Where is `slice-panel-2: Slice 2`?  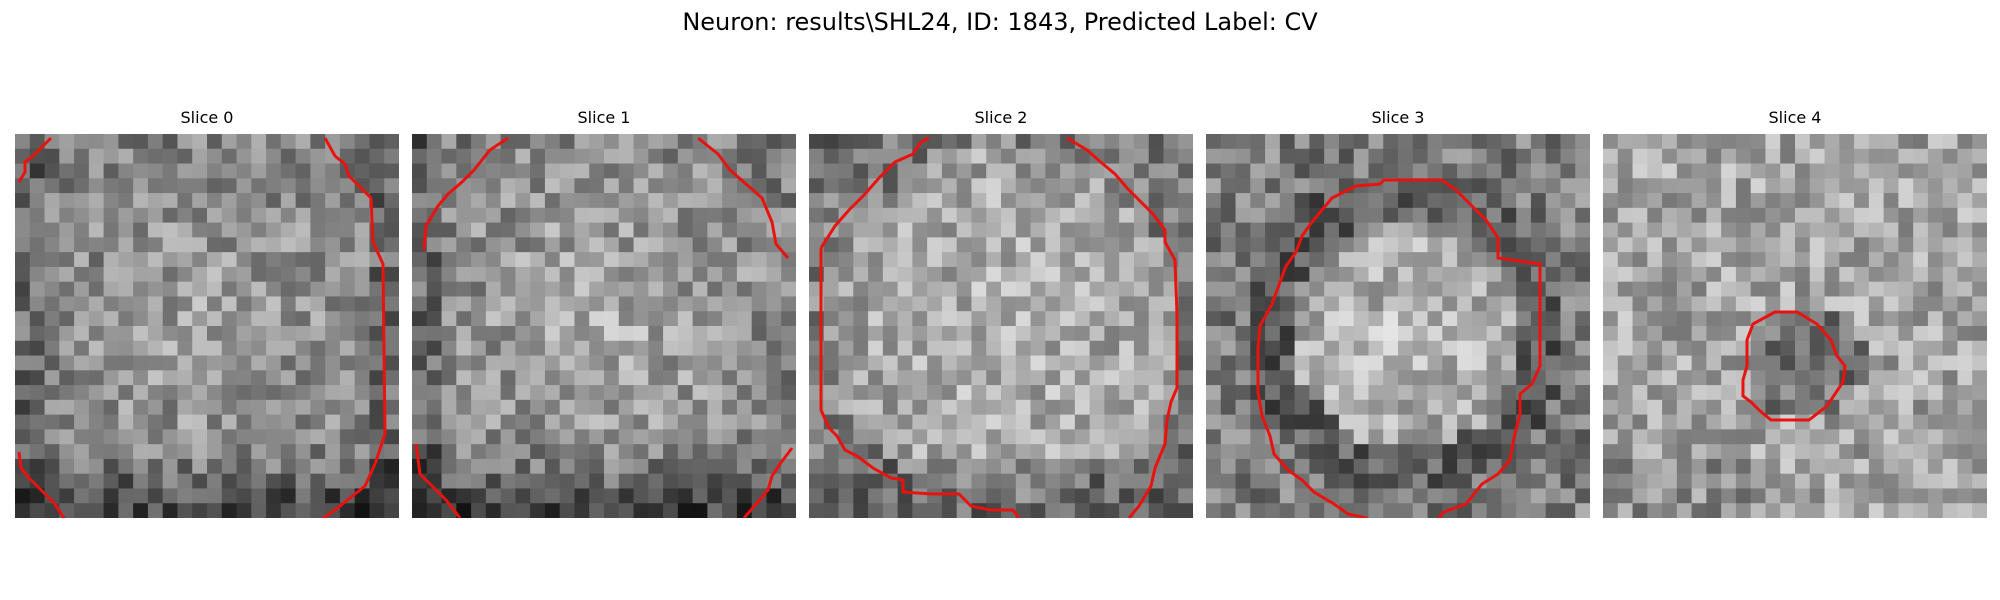 slice-panel-2: Slice 2 is located at coordinates (1001, 313).